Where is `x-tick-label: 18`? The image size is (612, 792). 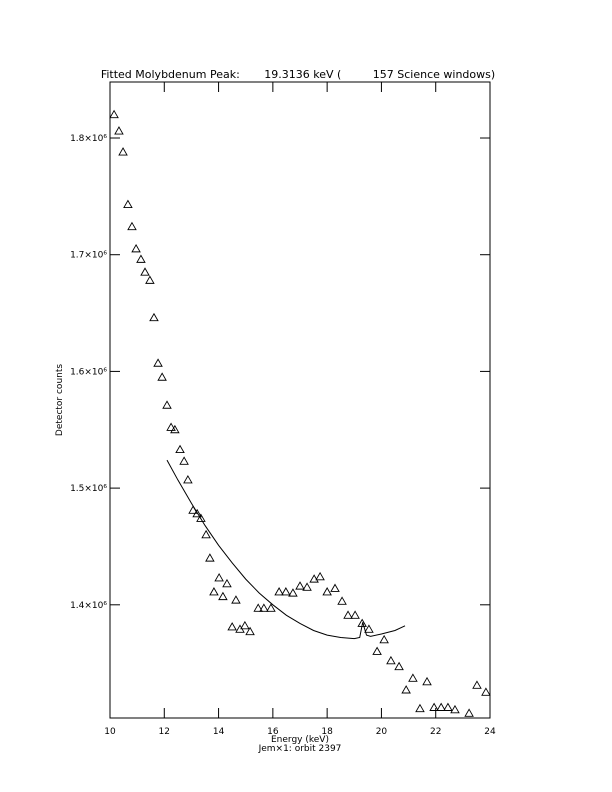
x-tick-label: 18 is located at coordinates (327, 732).